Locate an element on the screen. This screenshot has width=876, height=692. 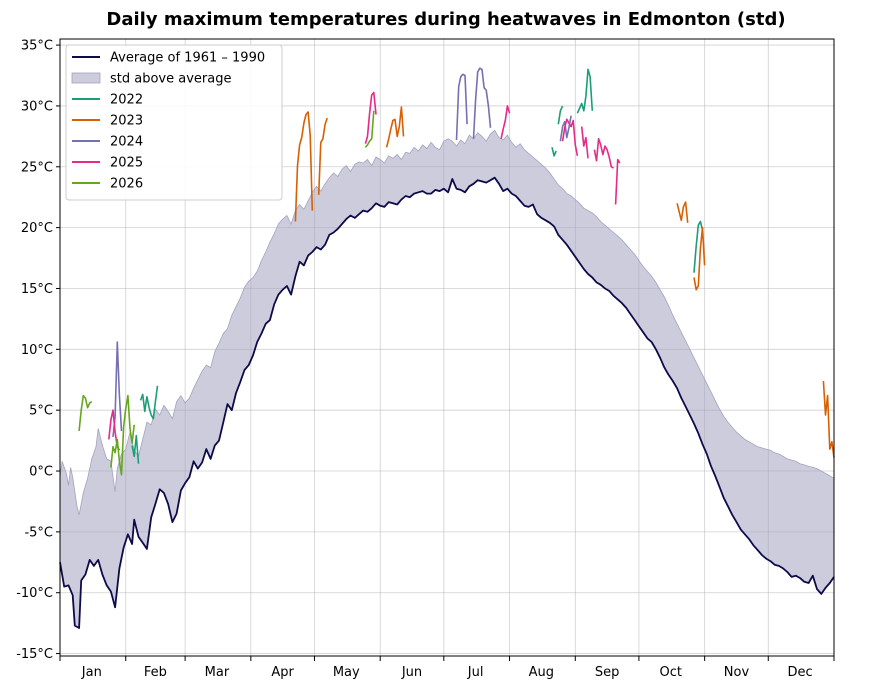
x-tick-label: Jul is located at coordinates (475, 672).